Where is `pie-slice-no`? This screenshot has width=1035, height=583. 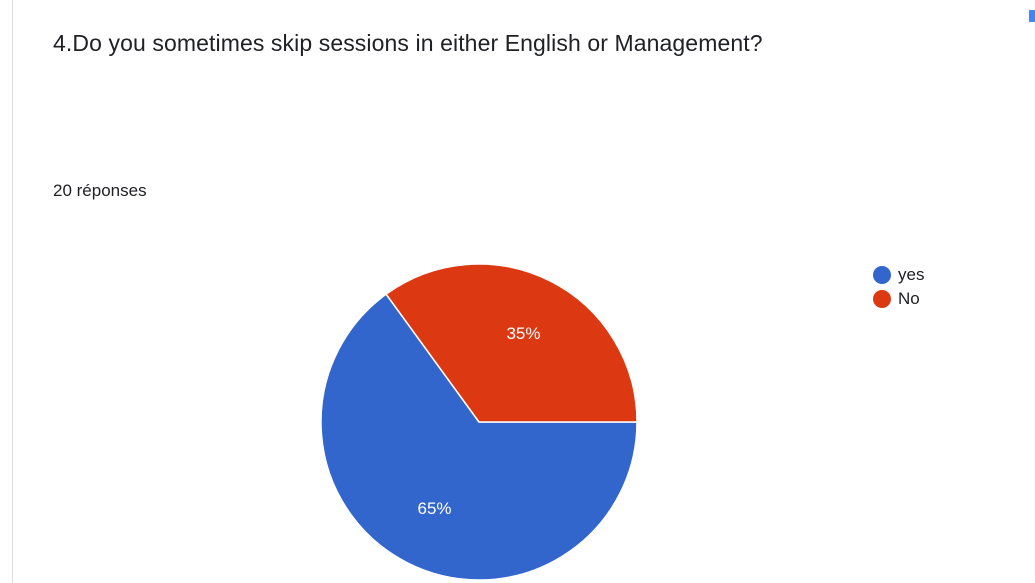
pie-slice-no is located at coordinates (511, 343).